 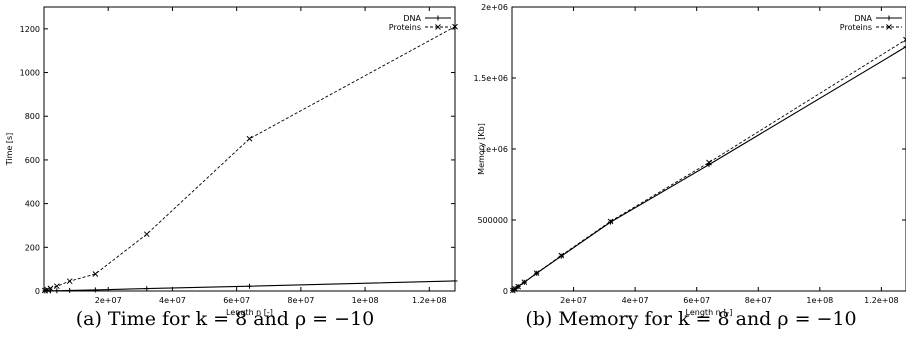 I want to click on y-tick-label: 1000, so click(x=30, y=73).